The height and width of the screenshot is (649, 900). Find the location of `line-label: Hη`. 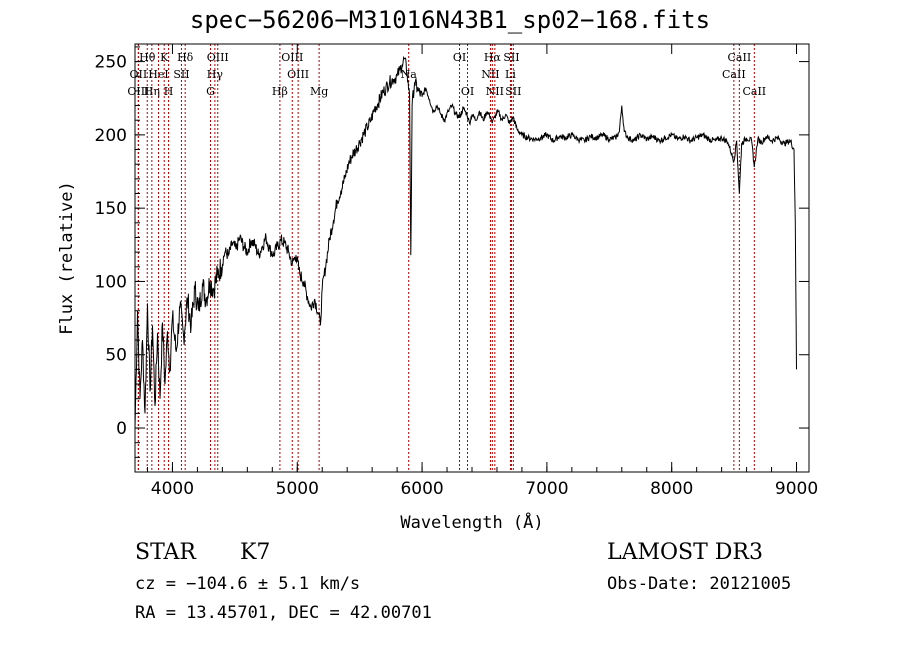

line-label: Hη is located at coordinates (152, 91).